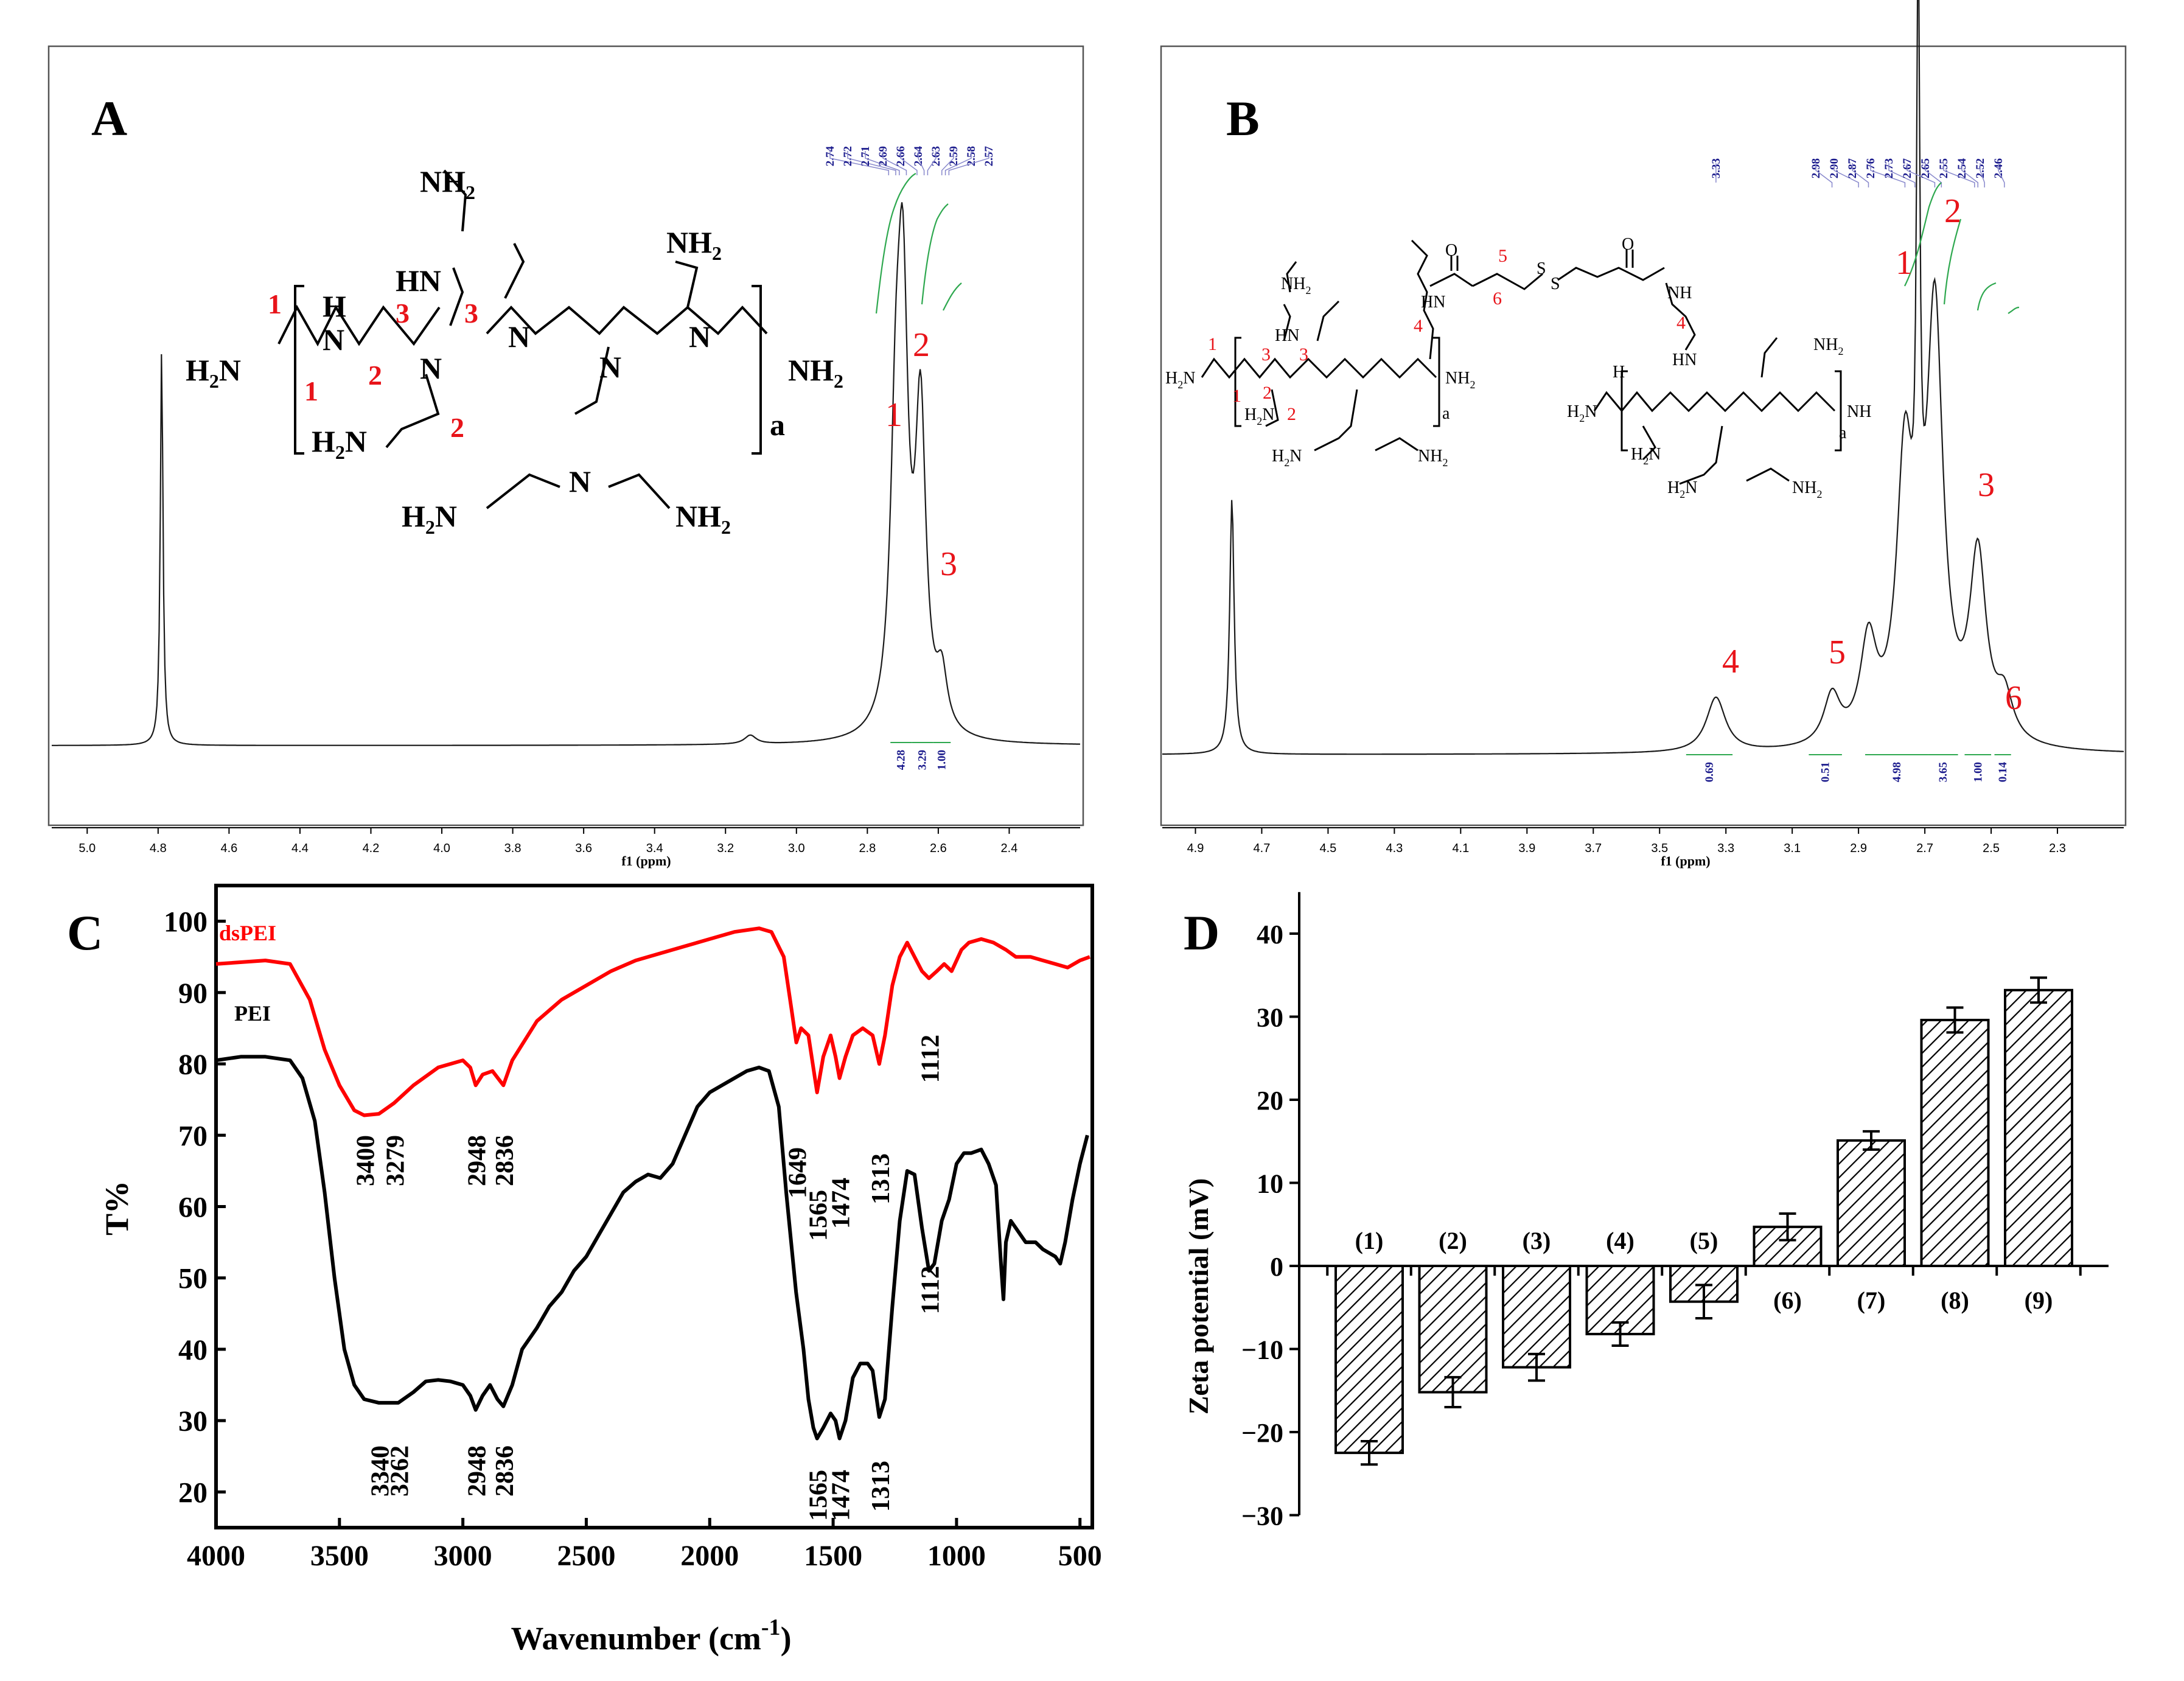 Image resolution: width=2184 pixels, height=1681 pixels. Describe the element at coordinates (652, 1021) in the screenshot. I see `series-line-dspei` at that location.